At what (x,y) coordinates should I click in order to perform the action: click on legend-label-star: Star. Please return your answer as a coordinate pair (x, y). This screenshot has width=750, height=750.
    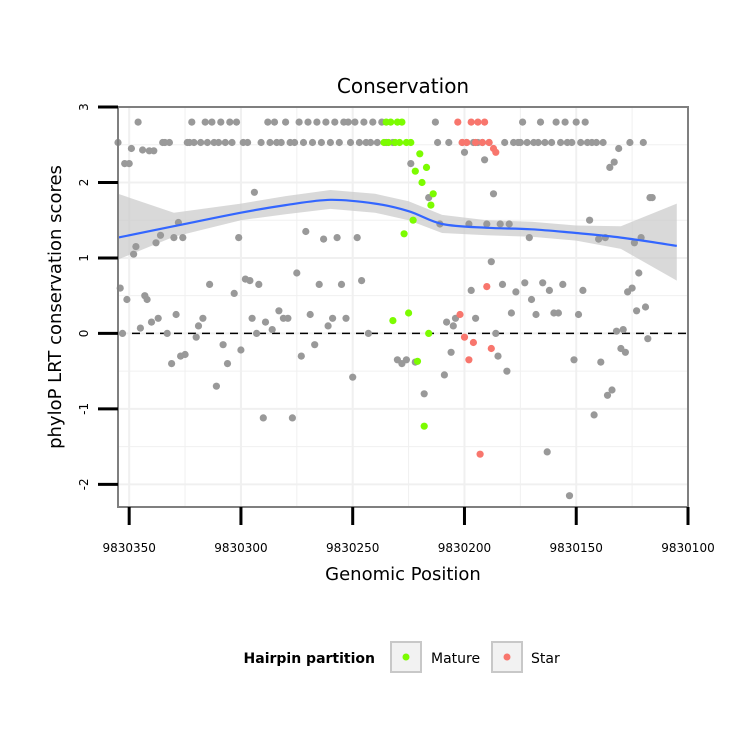
    Looking at the image, I should click on (545, 659).